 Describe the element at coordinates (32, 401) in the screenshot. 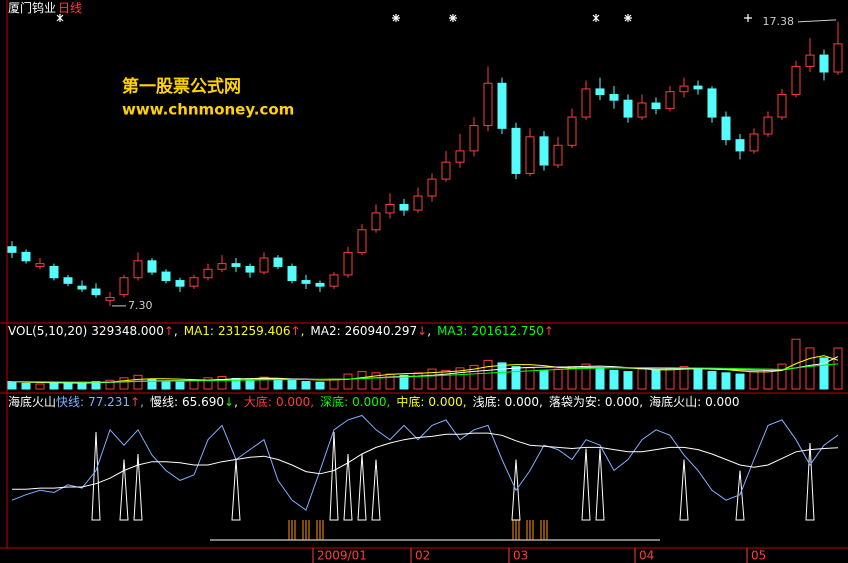

I see `indicator-title: 海底火山` at that location.